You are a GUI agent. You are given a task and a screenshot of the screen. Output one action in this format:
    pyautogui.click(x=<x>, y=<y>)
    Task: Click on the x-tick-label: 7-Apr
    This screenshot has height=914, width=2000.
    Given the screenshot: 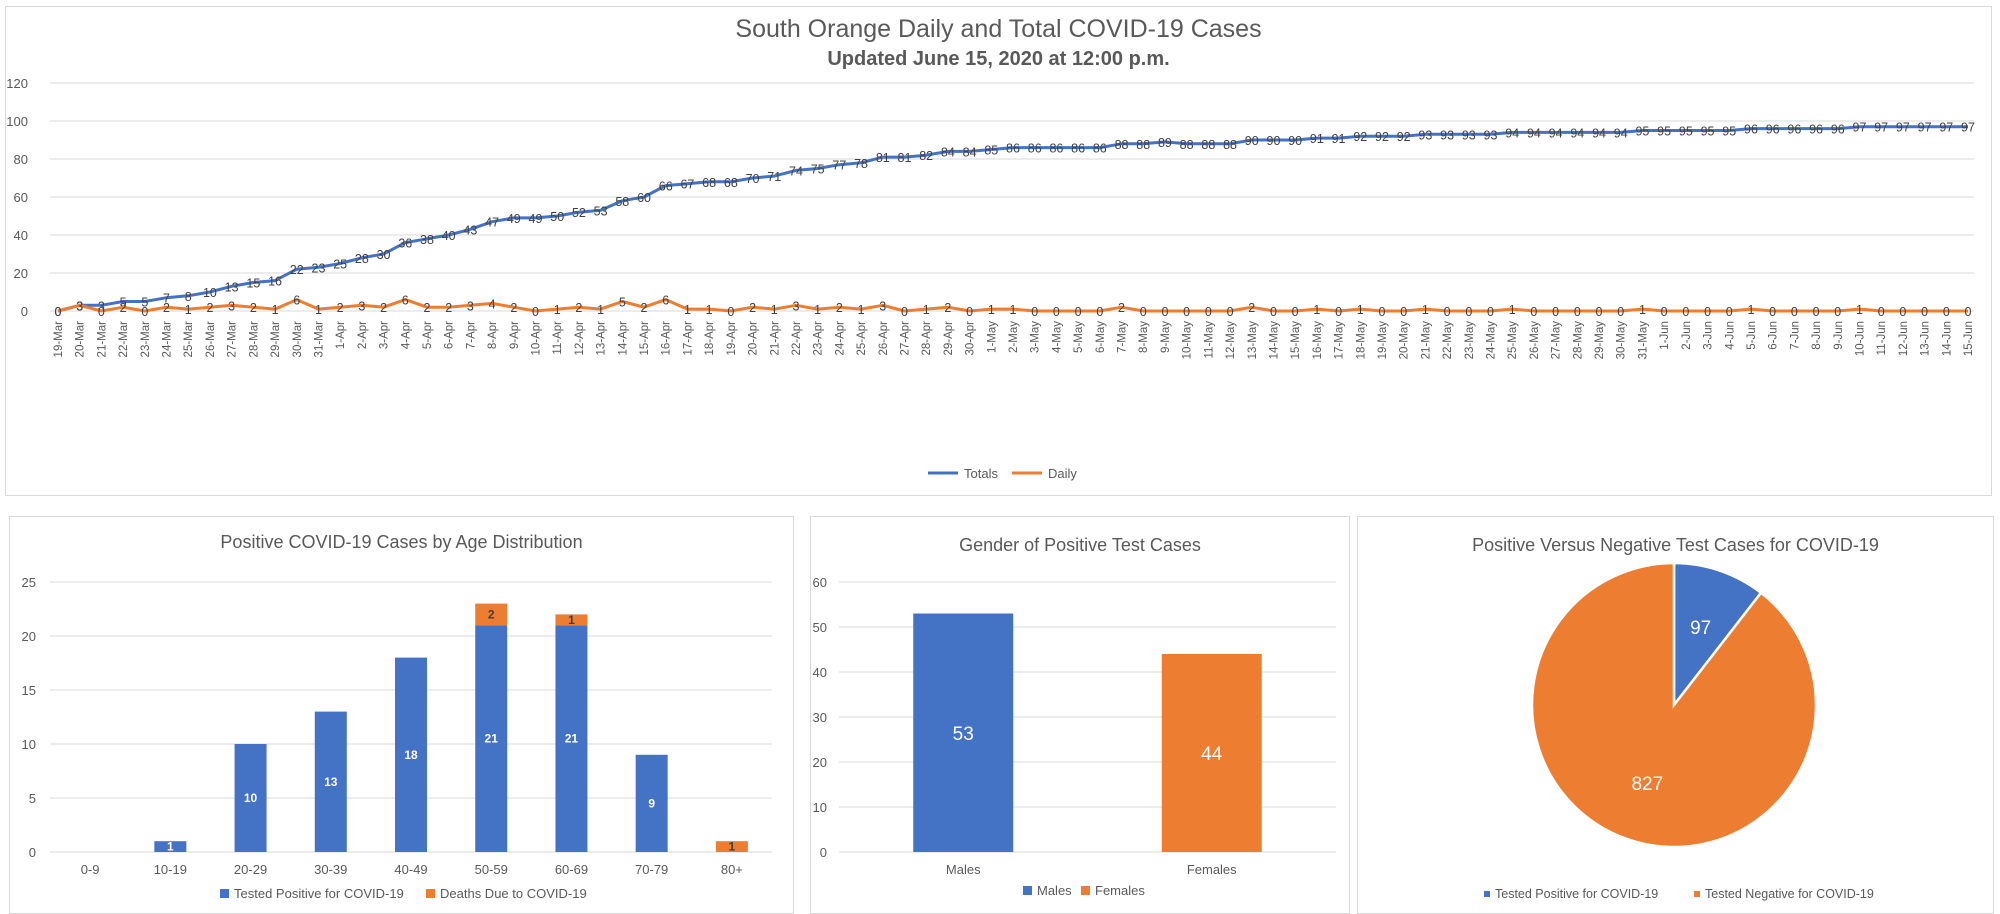 What is the action you would take?
    pyautogui.click(x=471, y=335)
    